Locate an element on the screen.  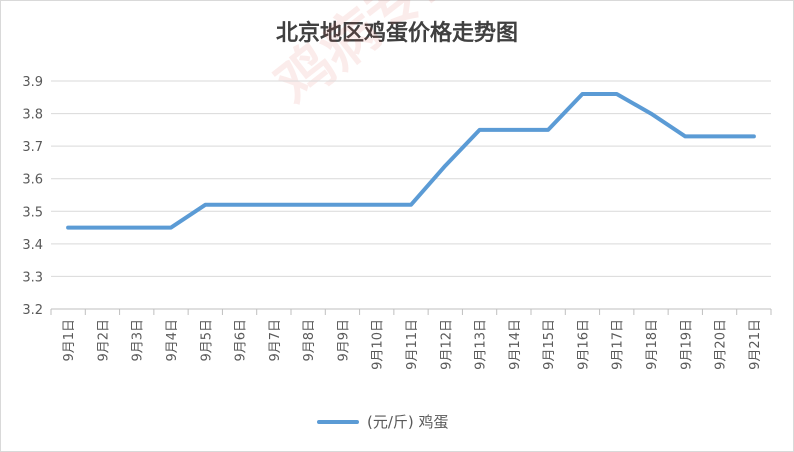
y-tick-label: 3.3 is located at coordinates (32, 277).